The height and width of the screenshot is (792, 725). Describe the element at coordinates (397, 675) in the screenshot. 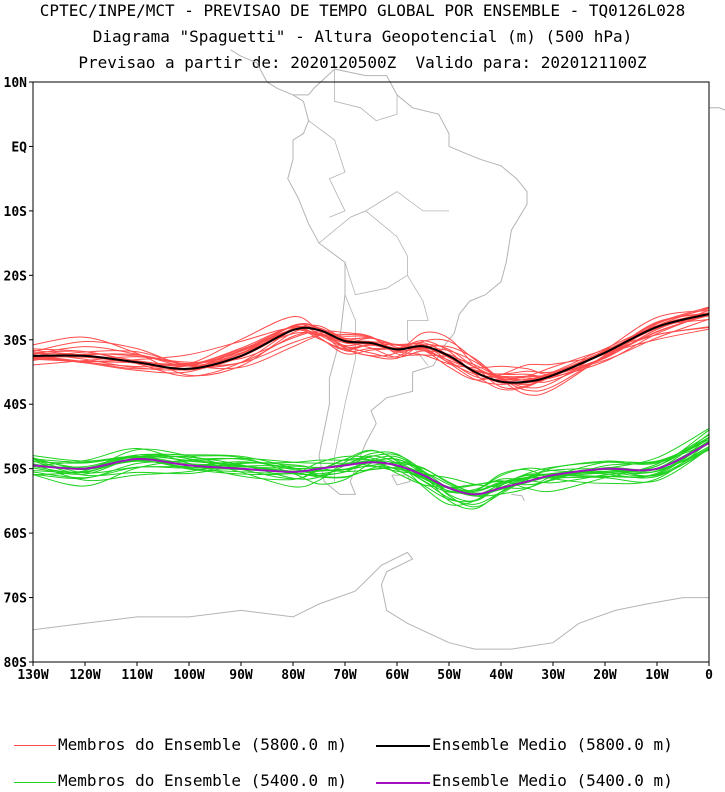

I see `lon-label: 60W` at that location.